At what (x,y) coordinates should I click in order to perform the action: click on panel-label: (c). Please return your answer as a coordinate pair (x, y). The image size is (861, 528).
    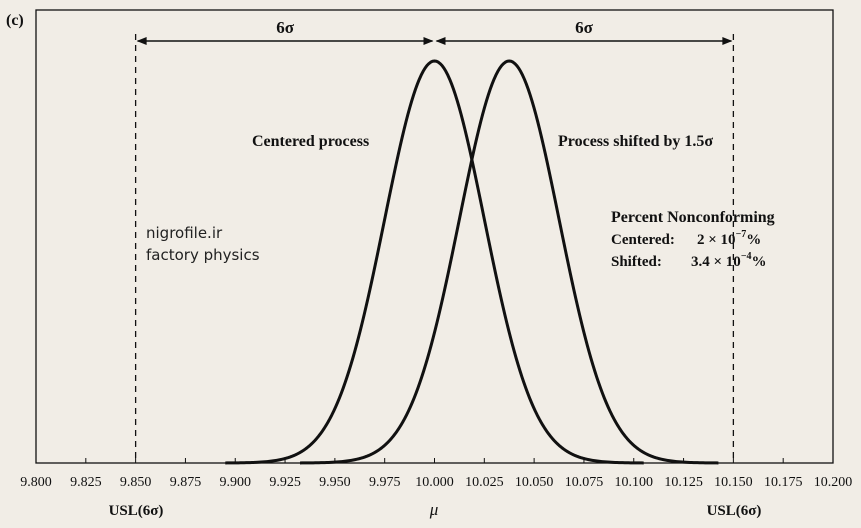
    Looking at the image, I should click on (15, 20).